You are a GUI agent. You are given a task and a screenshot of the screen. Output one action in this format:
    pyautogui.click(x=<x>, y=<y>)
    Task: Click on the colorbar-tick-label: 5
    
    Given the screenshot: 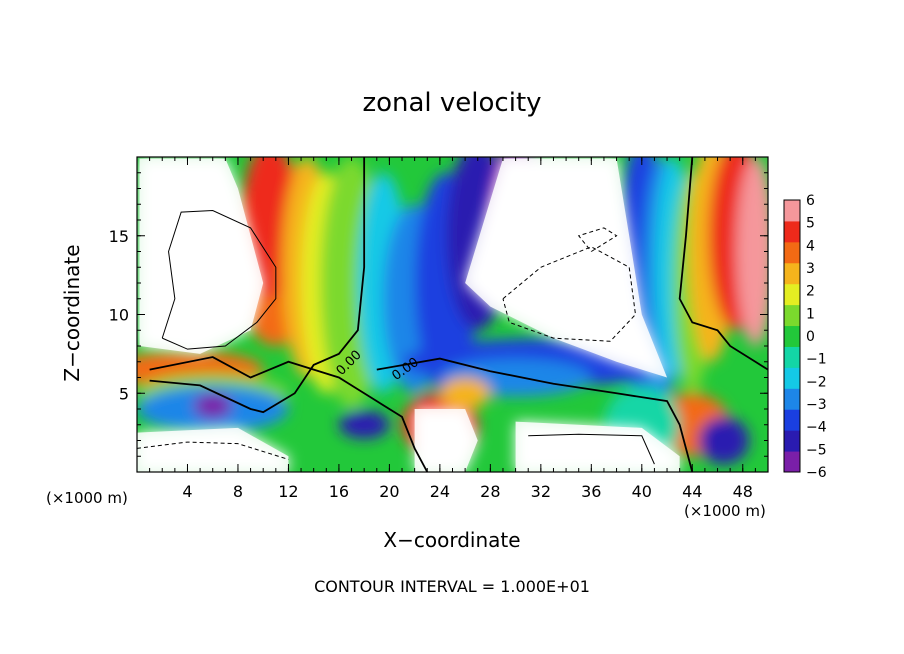 What is the action you would take?
    pyautogui.click(x=810, y=224)
    